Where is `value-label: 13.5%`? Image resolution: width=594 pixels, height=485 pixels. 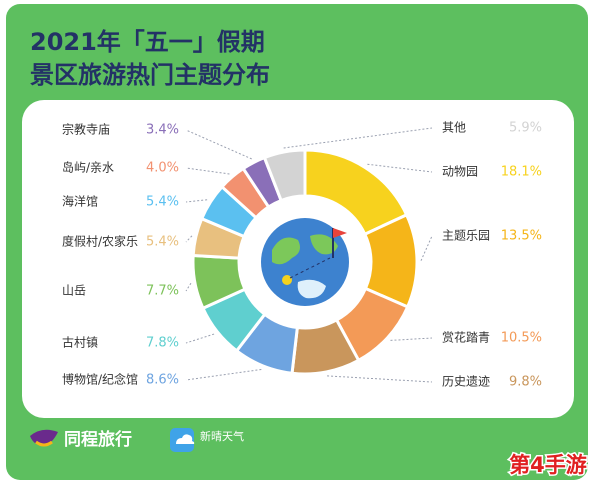
value-label: 13.5% is located at coordinates (521, 236).